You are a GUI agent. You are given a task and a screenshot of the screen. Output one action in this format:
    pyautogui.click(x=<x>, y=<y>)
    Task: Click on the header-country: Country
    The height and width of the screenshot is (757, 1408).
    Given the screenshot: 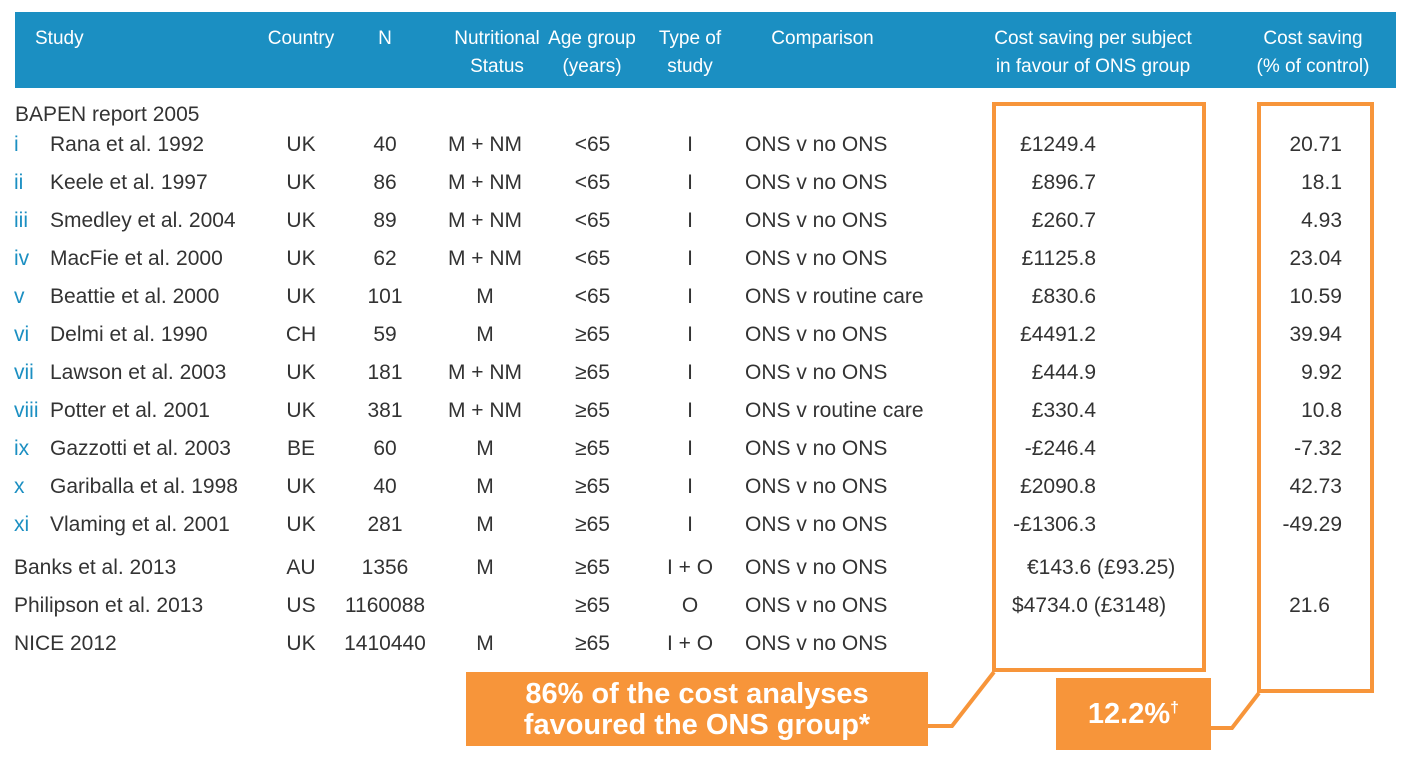 What is the action you would take?
    pyautogui.click(x=301, y=38)
    